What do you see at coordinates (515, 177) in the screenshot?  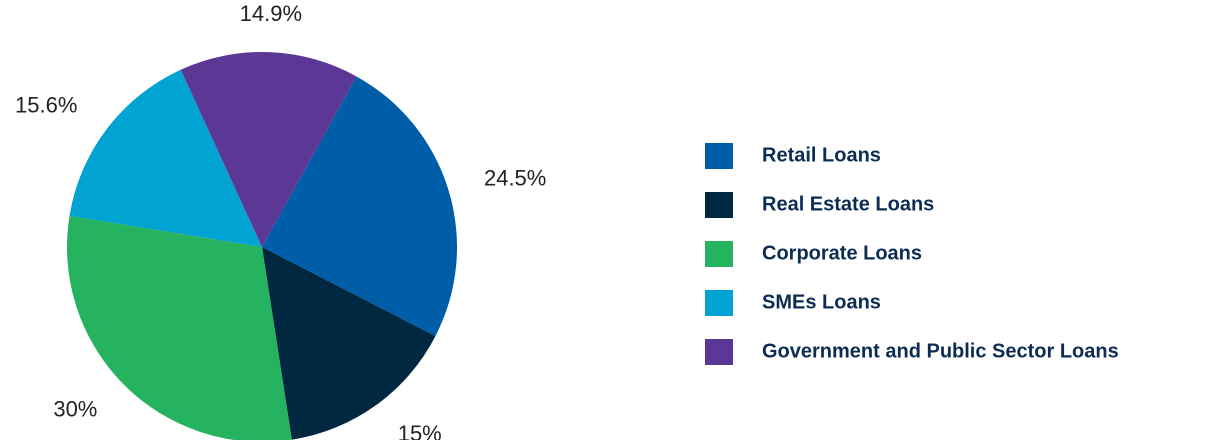 I see `slice-label: 24.5%` at bounding box center [515, 177].